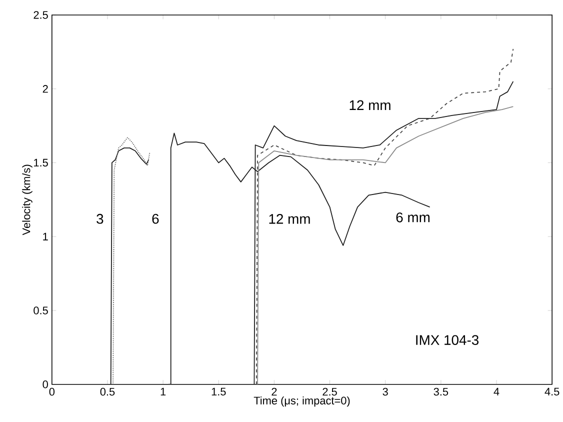 The image size is (563, 422). What do you see at coordinates (41, 14) in the screenshot?
I see `y-tick-label: 2.5` at bounding box center [41, 14].